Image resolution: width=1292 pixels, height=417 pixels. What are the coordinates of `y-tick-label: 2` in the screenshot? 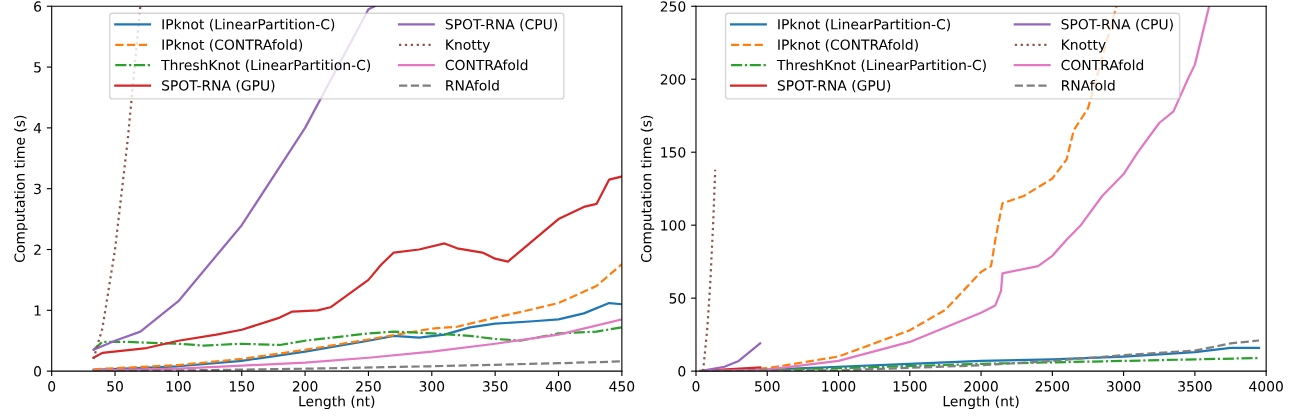 It's located at (37, 249).